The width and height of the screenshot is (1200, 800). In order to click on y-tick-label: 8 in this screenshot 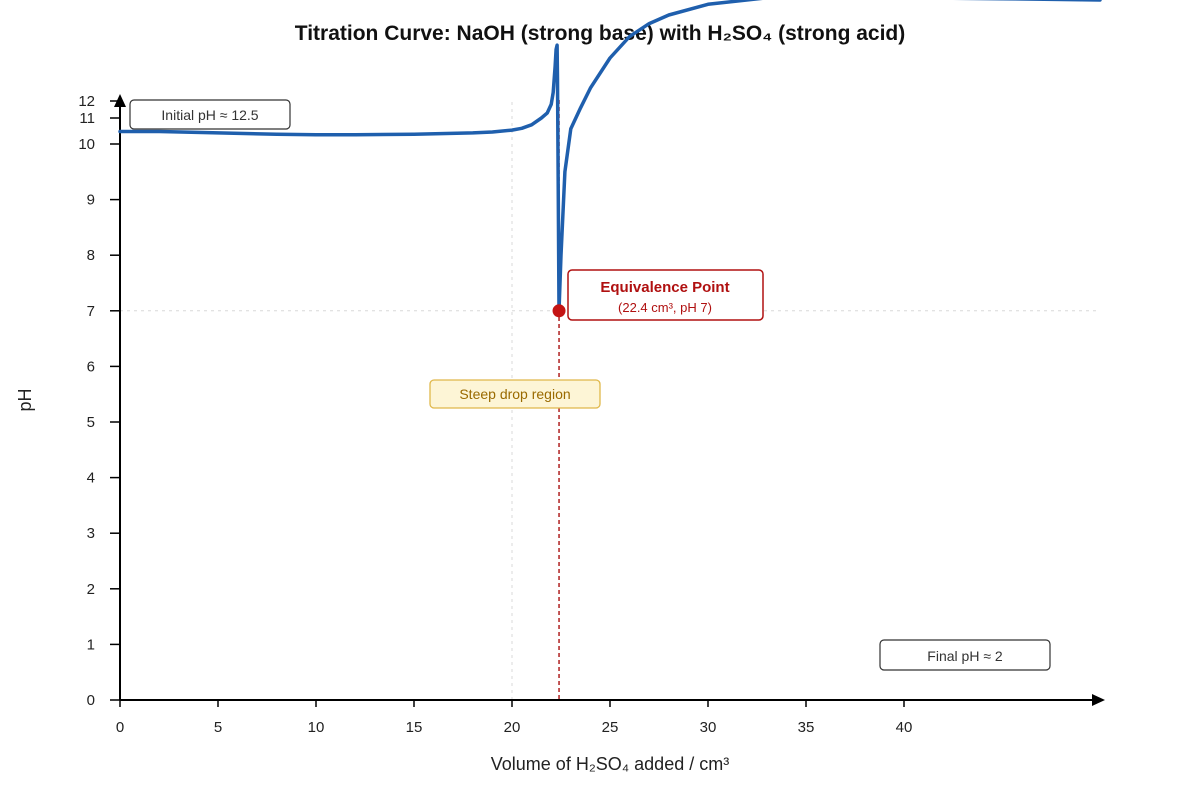, I will do `click(91, 255)`.